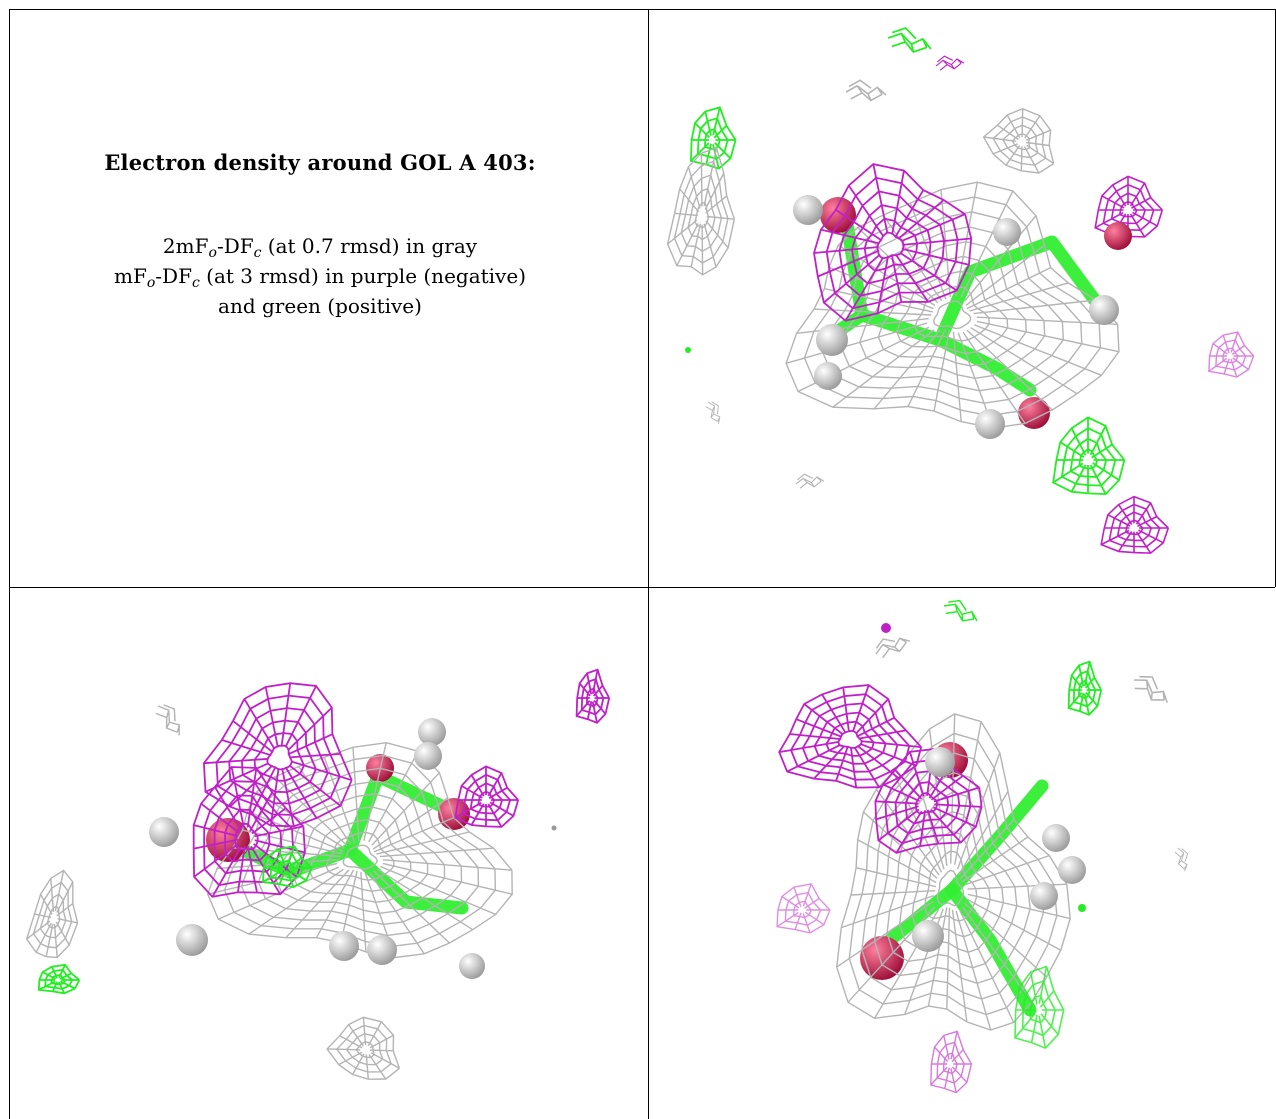 The width and height of the screenshot is (1276, 1119). Describe the element at coordinates (960, 610) in the screenshot. I see `fofc-positive-fragment` at that location.